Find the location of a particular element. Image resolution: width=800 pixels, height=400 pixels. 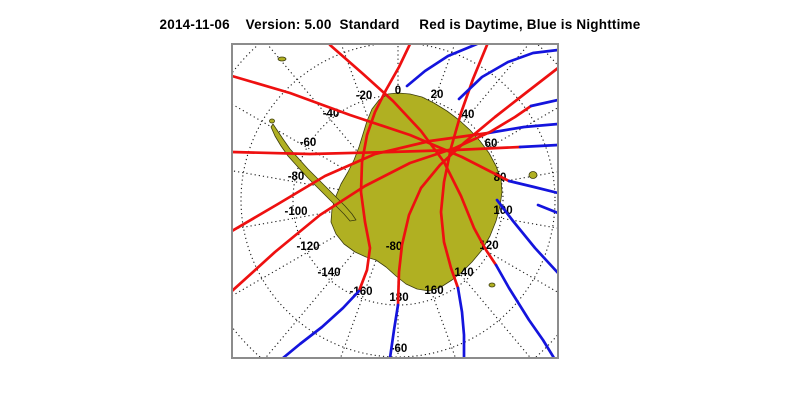

track-3-night-segment is located at coordinates (522, 128).